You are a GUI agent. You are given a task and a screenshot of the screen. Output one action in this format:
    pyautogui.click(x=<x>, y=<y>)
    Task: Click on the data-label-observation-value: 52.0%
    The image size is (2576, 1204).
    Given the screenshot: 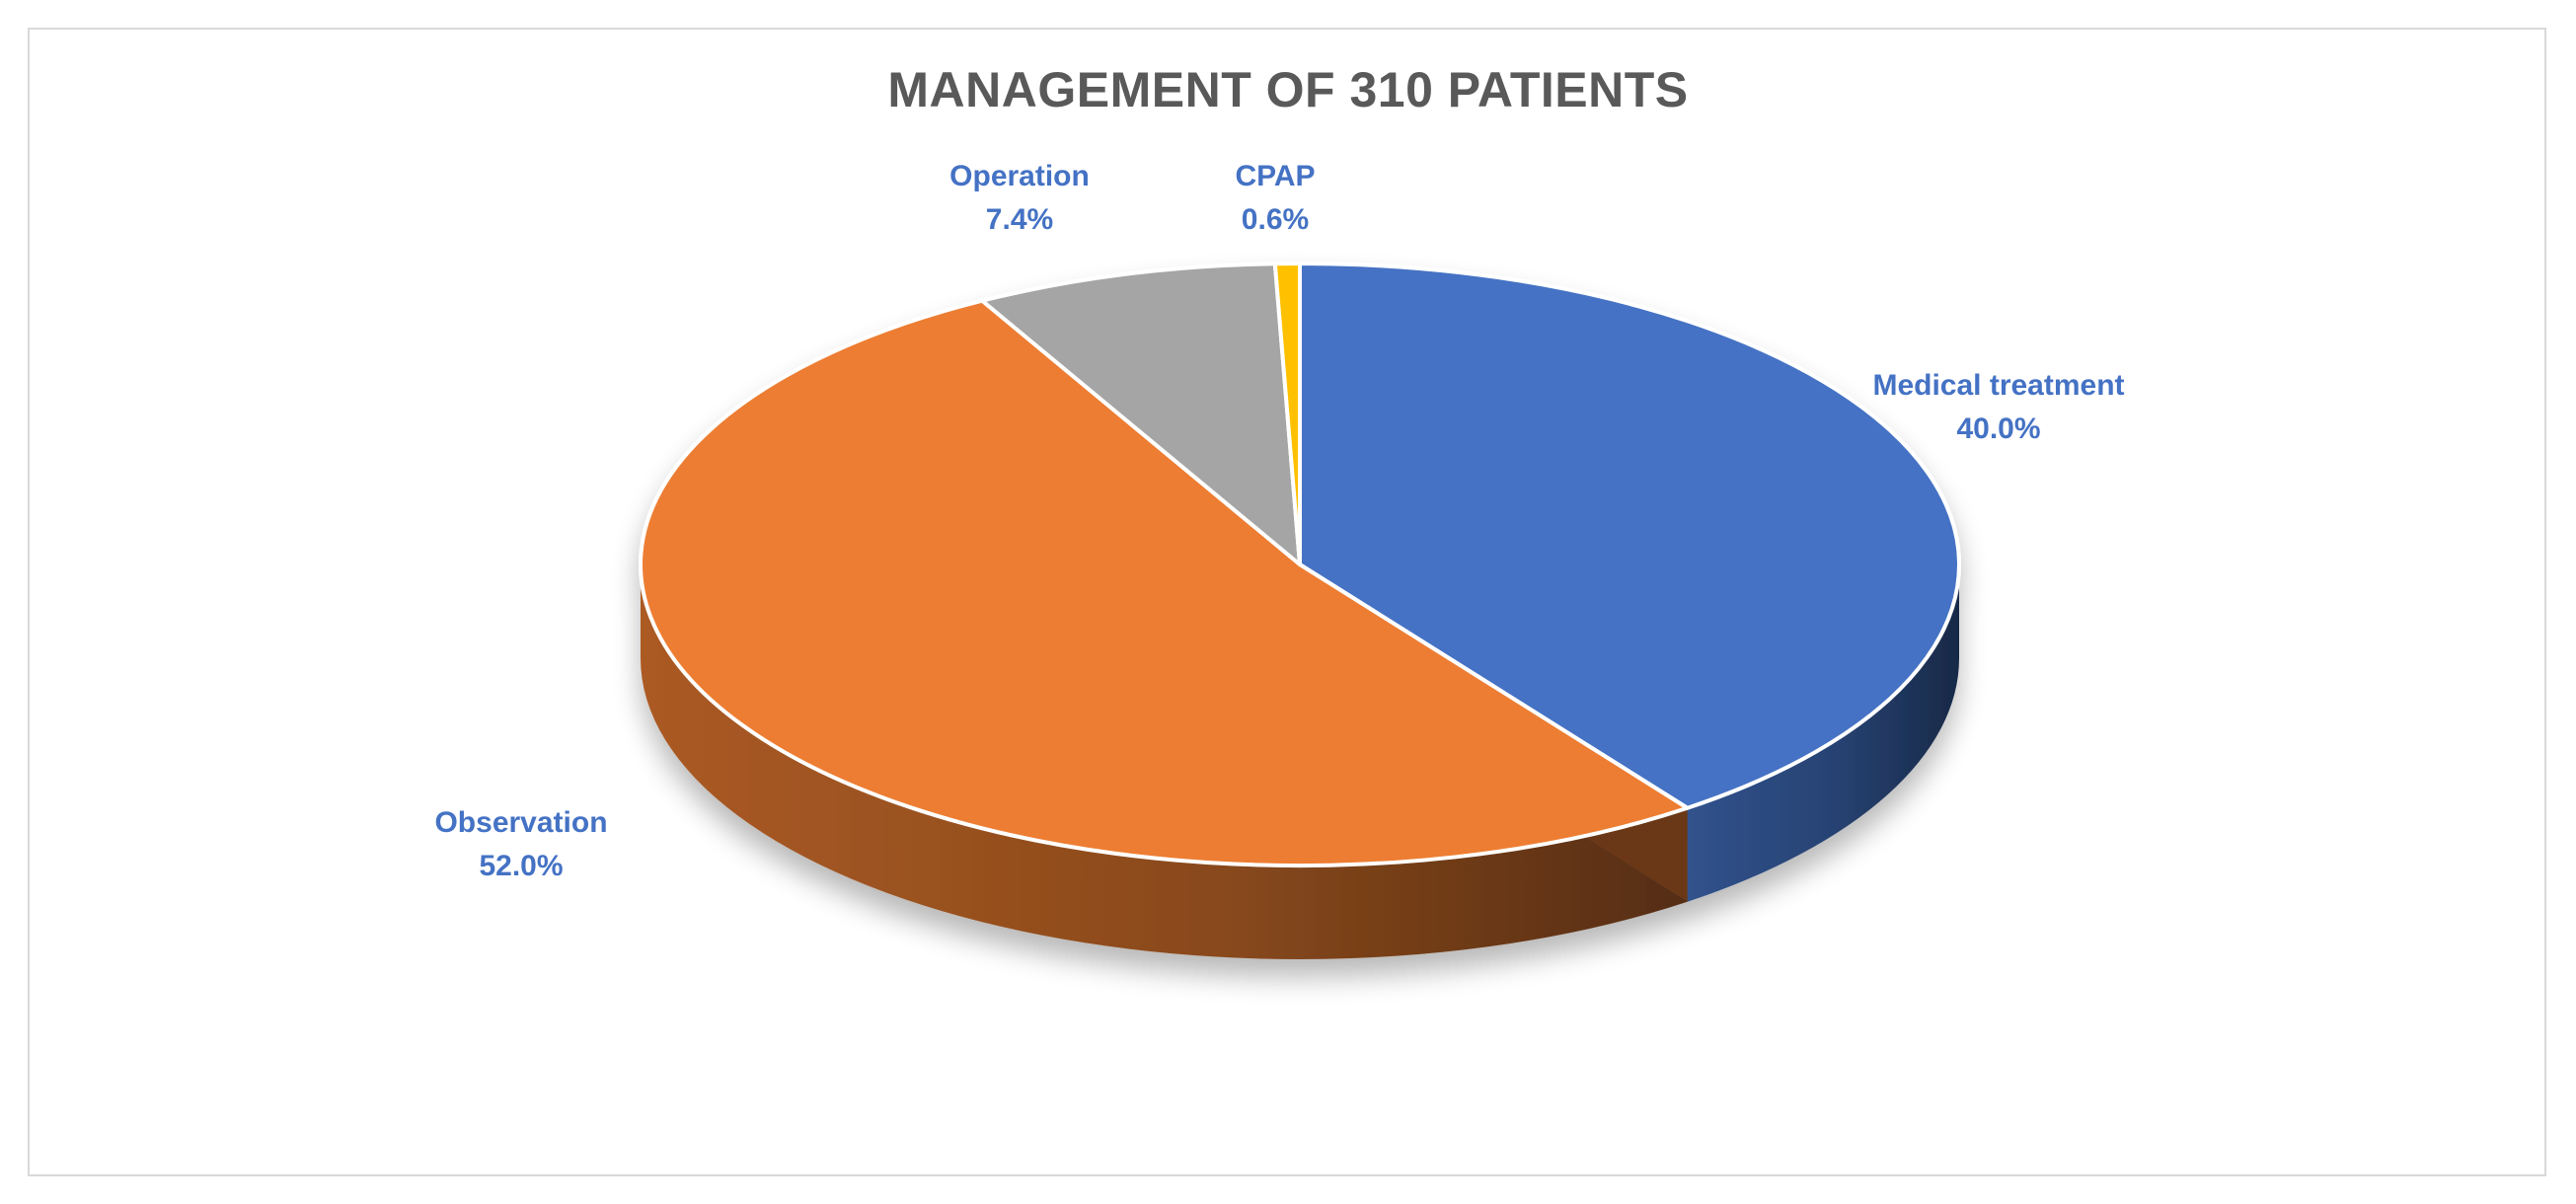 What is the action you would take?
    pyautogui.click(x=521, y=866)
    